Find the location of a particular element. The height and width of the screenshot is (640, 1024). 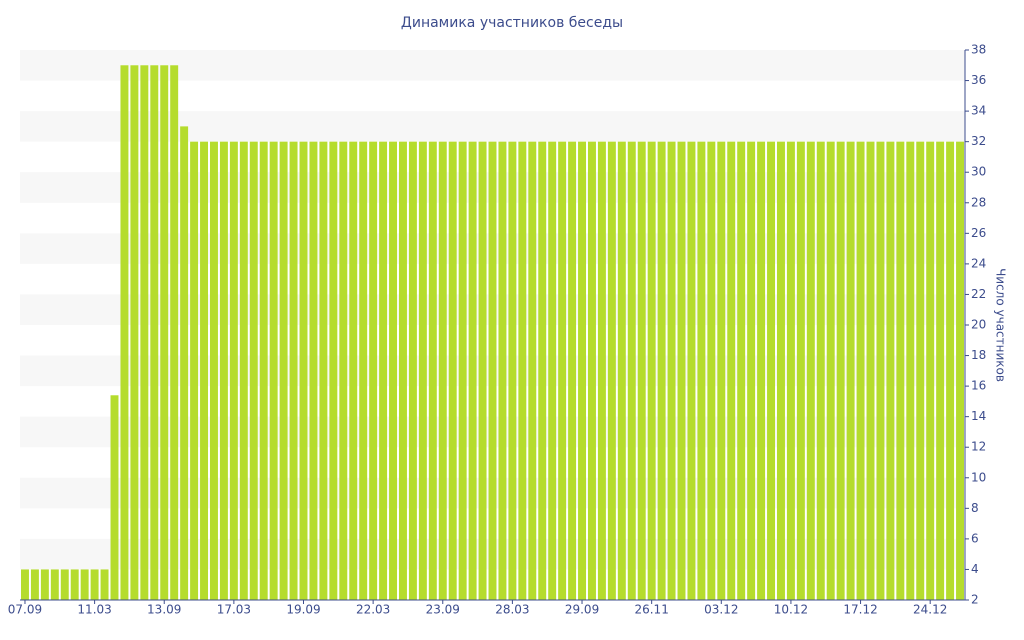

x-tick-label: 28.03 is located at coordinates (512, 610).